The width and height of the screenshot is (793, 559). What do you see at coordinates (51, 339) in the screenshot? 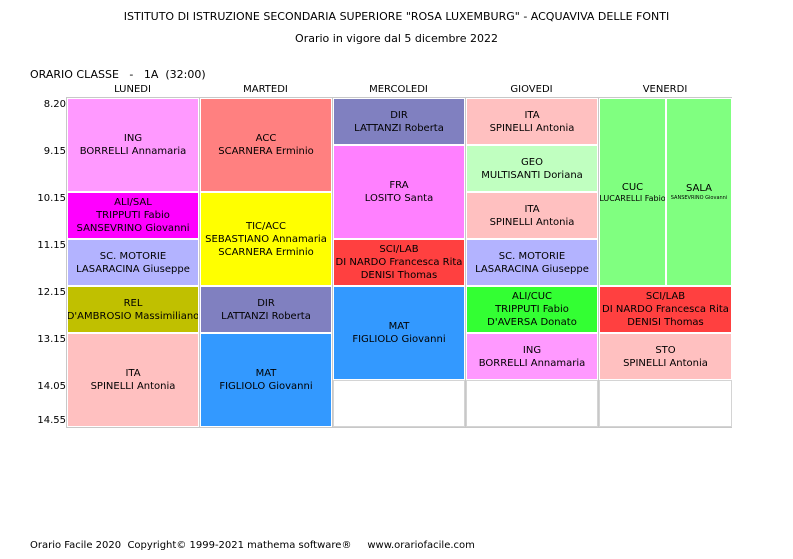
I see `time-label: 13.15` at bounding box center [51, 339].